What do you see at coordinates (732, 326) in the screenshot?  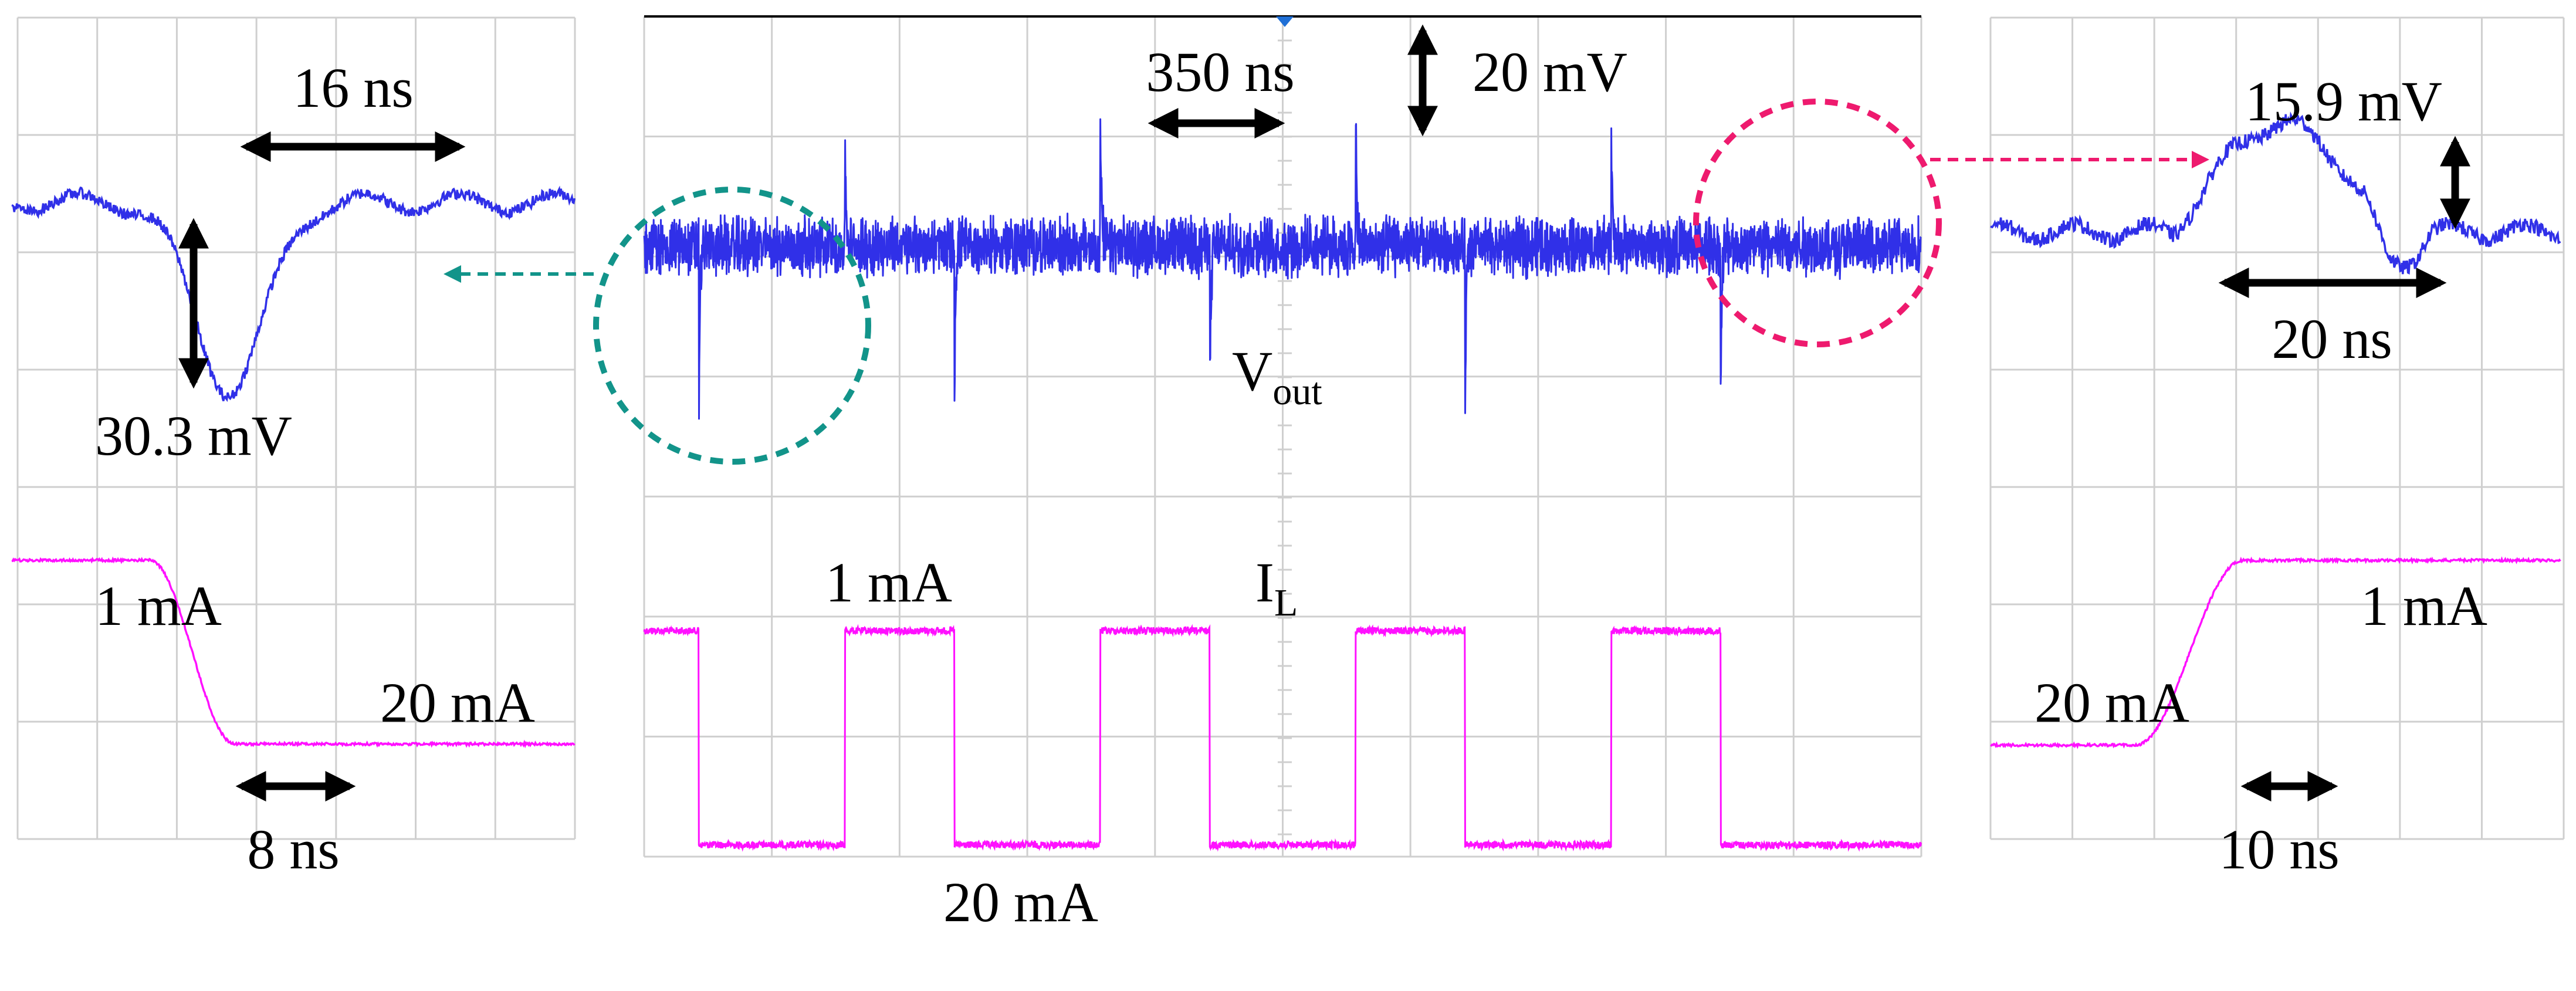 I see `undershoot-highlight-circle` at bounding box center [732, 326].